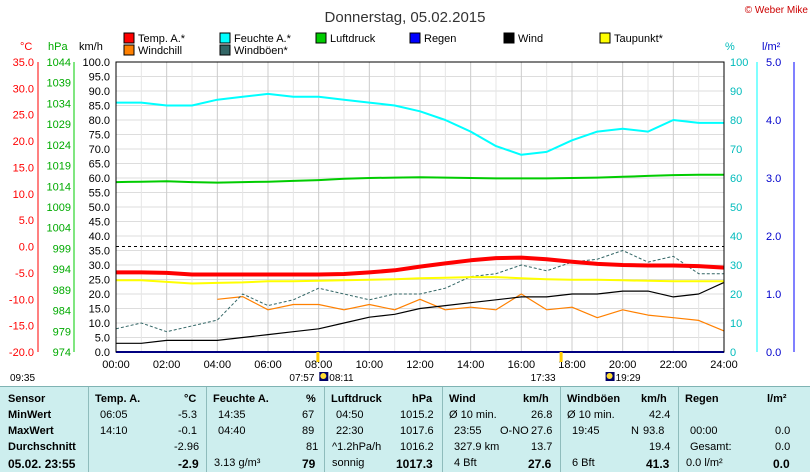 The image size is (810, 472). Describe the element at coordinates (309, 464) in the screenshot. I see `humidity-now: 79` at that location.